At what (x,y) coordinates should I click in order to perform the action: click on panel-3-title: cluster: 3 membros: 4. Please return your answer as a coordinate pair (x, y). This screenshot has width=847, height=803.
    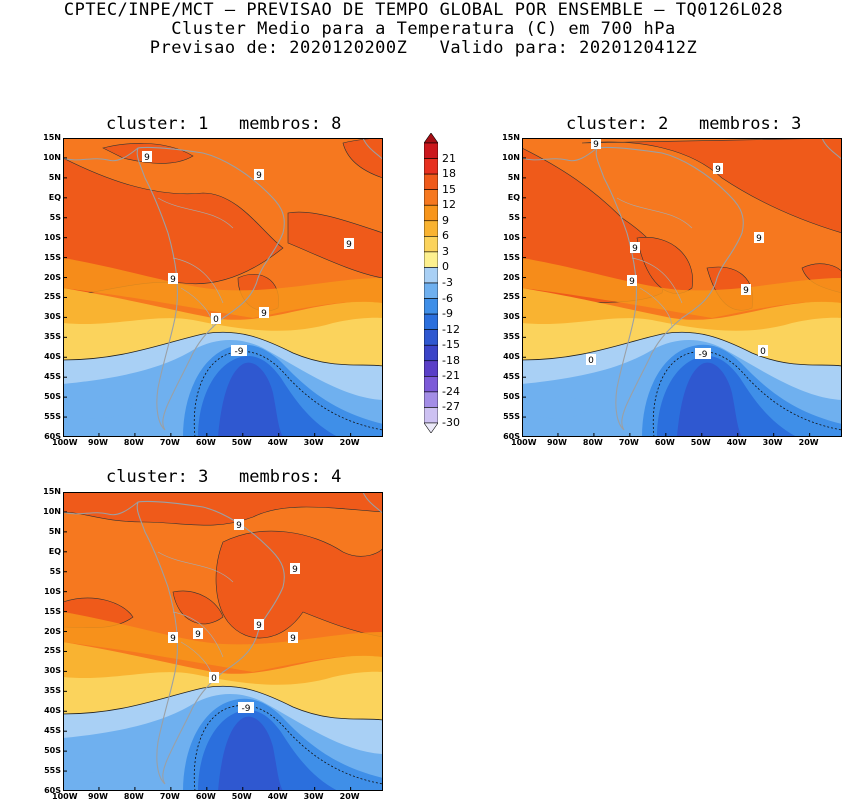
    Looking at the image, I should click on (224, 477).